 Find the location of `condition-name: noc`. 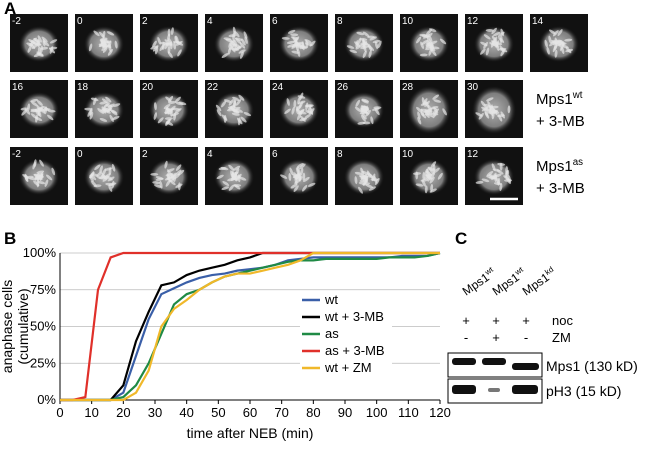

condition-name: noc is located at coordinates (562, 320).